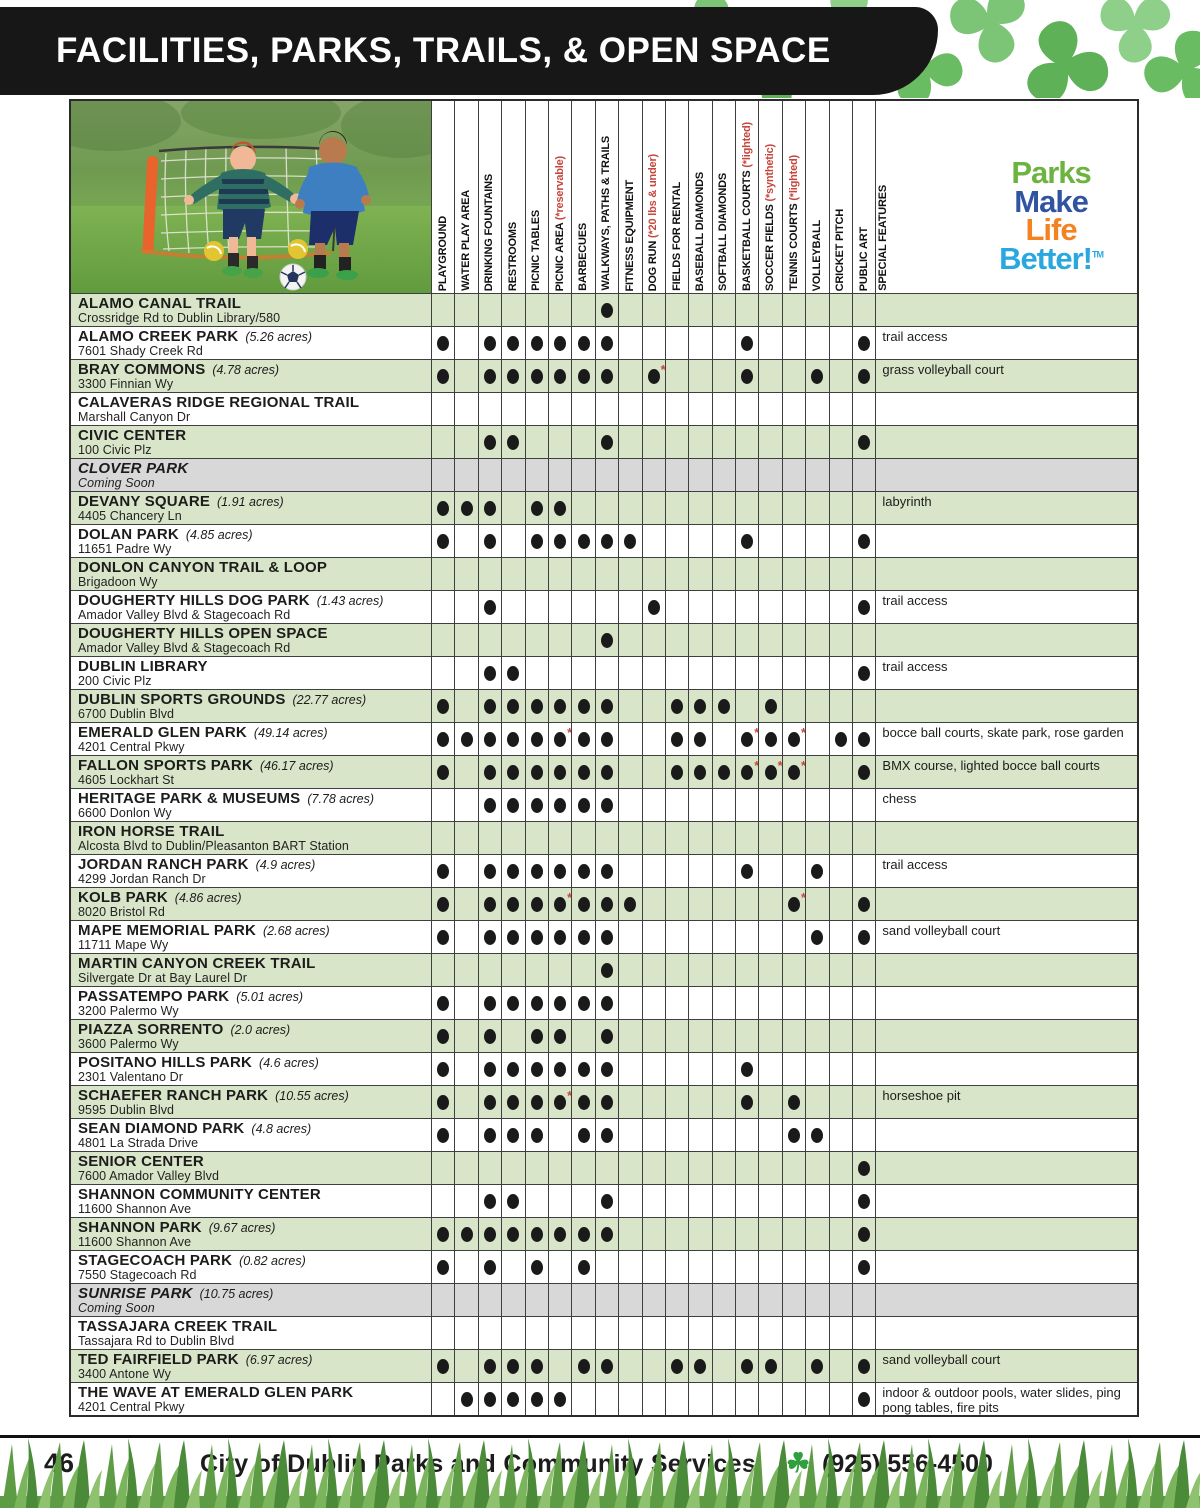 This screenshot has height=1508, width=1200. I want to click on park-name: SENIOR CENTER, so click(141, 1162).